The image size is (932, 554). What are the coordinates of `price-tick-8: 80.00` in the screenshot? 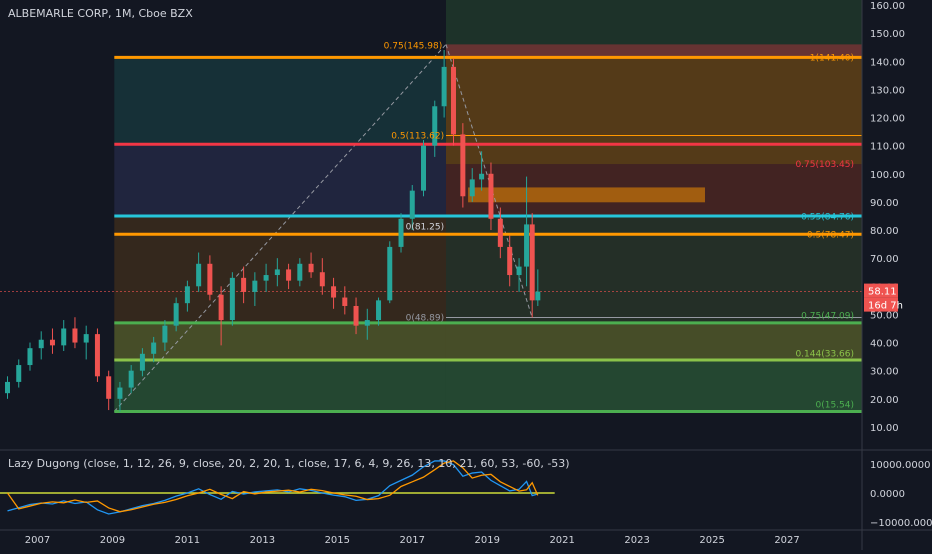 It's located at (884, 231).